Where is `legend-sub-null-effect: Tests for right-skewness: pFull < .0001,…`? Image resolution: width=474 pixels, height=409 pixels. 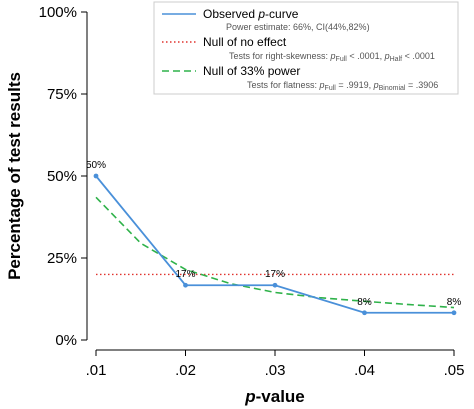
legend-sub-null-effect: Tests for right-skewness: pFull < .0001,… is located at coordinates (332, 57).